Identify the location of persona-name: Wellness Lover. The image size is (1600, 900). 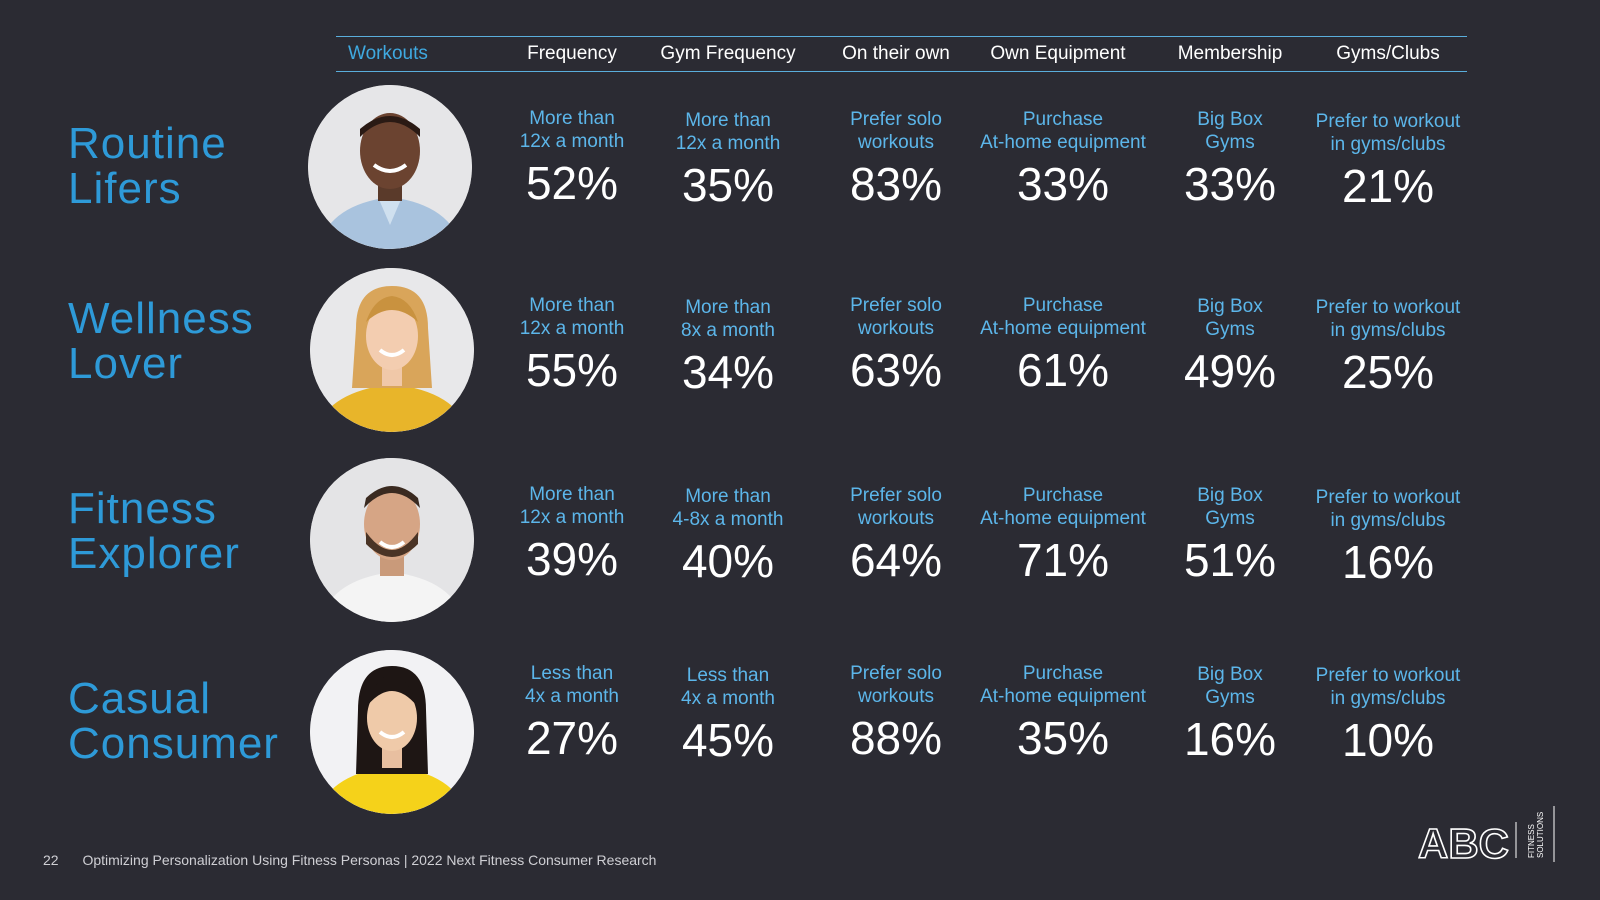
(161, 341).